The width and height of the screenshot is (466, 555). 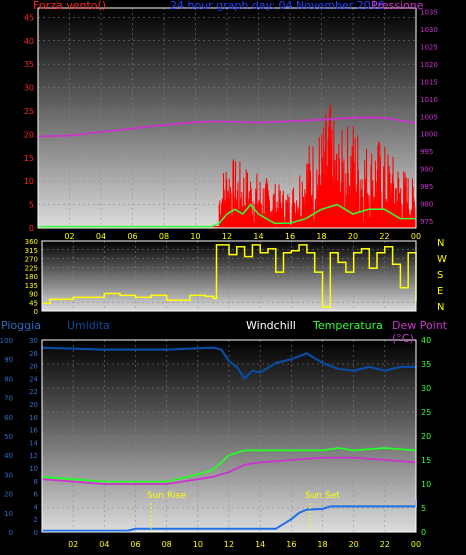 I want to click on y-tick-pressure: 1000, so click(x=429, y=135).